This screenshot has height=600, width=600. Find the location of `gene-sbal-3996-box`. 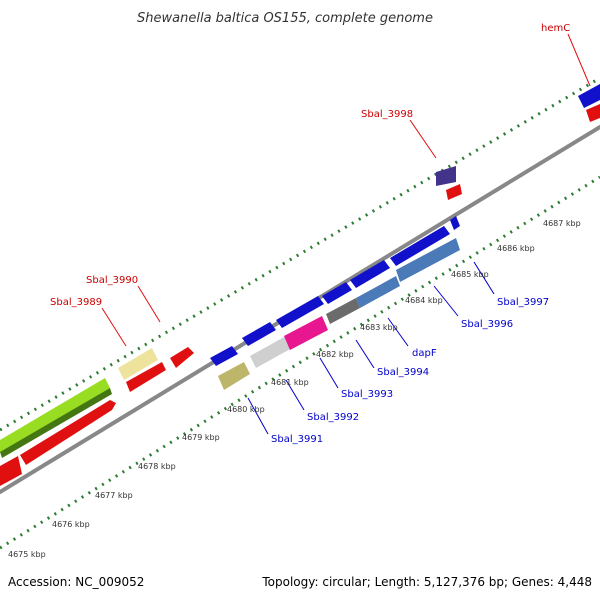

gene-sbal-3996-box is located at coordinates (428, 260).